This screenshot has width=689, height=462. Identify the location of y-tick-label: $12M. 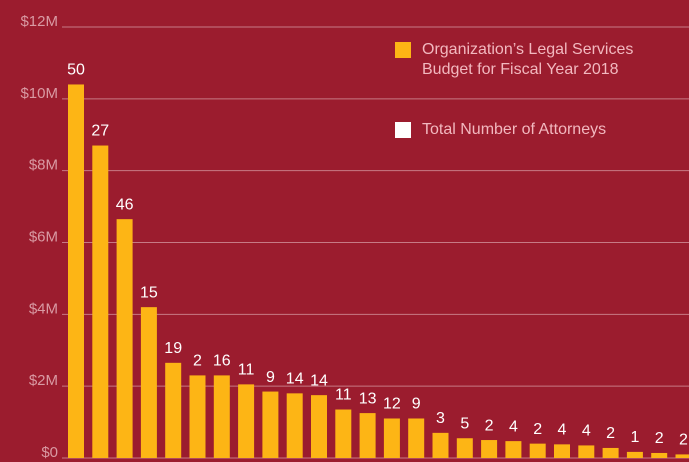
(39, 21).